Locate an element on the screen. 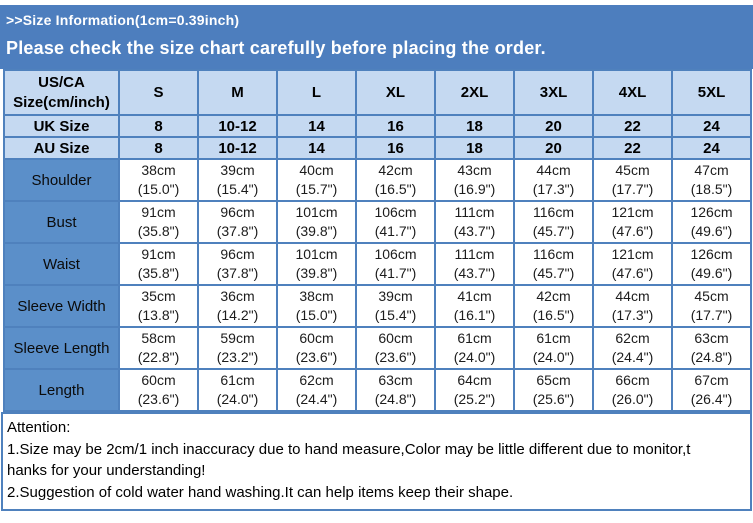 The image size is (753, 523). measurement-cell: 64cm (25.2") is located at coordinates (474, 390).